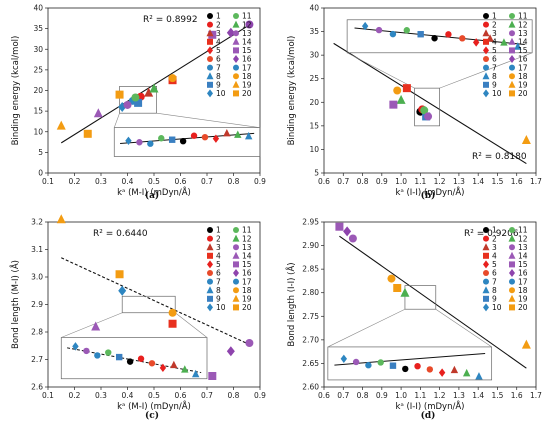 The width and height of the screenshot is (550, 430). What do you see at coordinates (218, 24) in the screenshot?
I see `legend-label: 2` at bounding box center [218, 24].